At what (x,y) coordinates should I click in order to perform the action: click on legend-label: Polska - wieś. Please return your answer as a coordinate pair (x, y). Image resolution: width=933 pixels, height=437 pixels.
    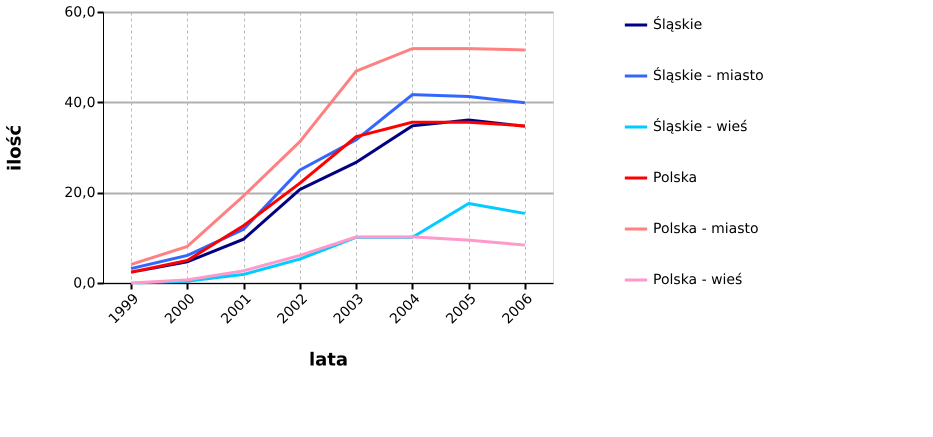
    Looking at the image, I should click on (697, 280).